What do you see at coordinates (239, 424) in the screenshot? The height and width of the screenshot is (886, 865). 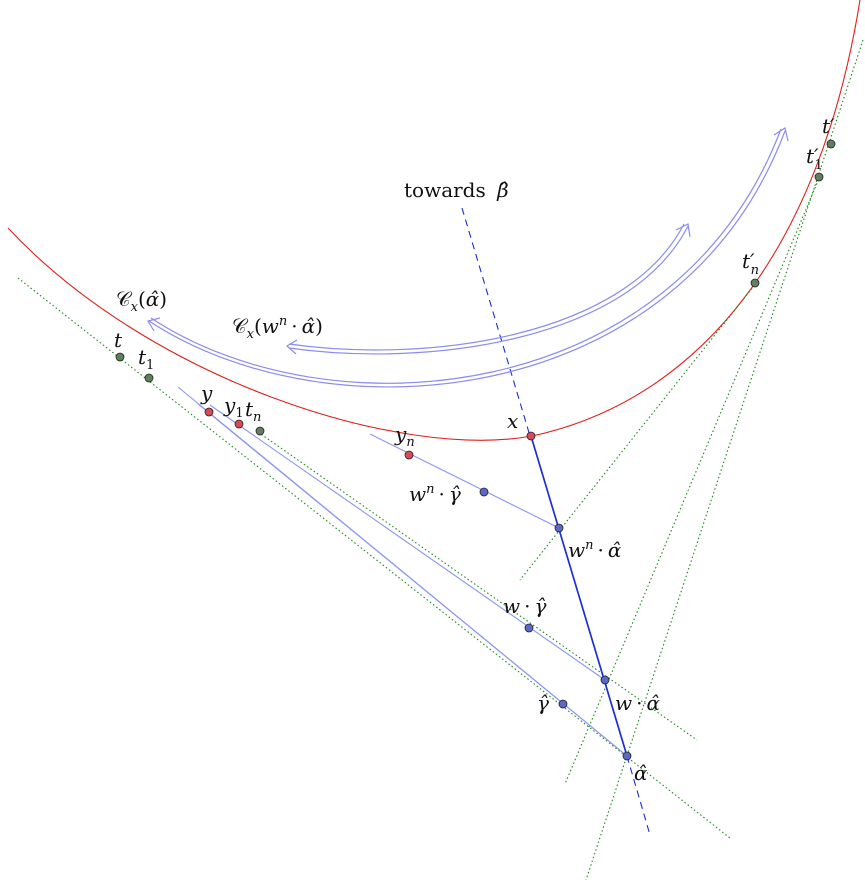 I see `point-y1` at bounding box center [239, 424].